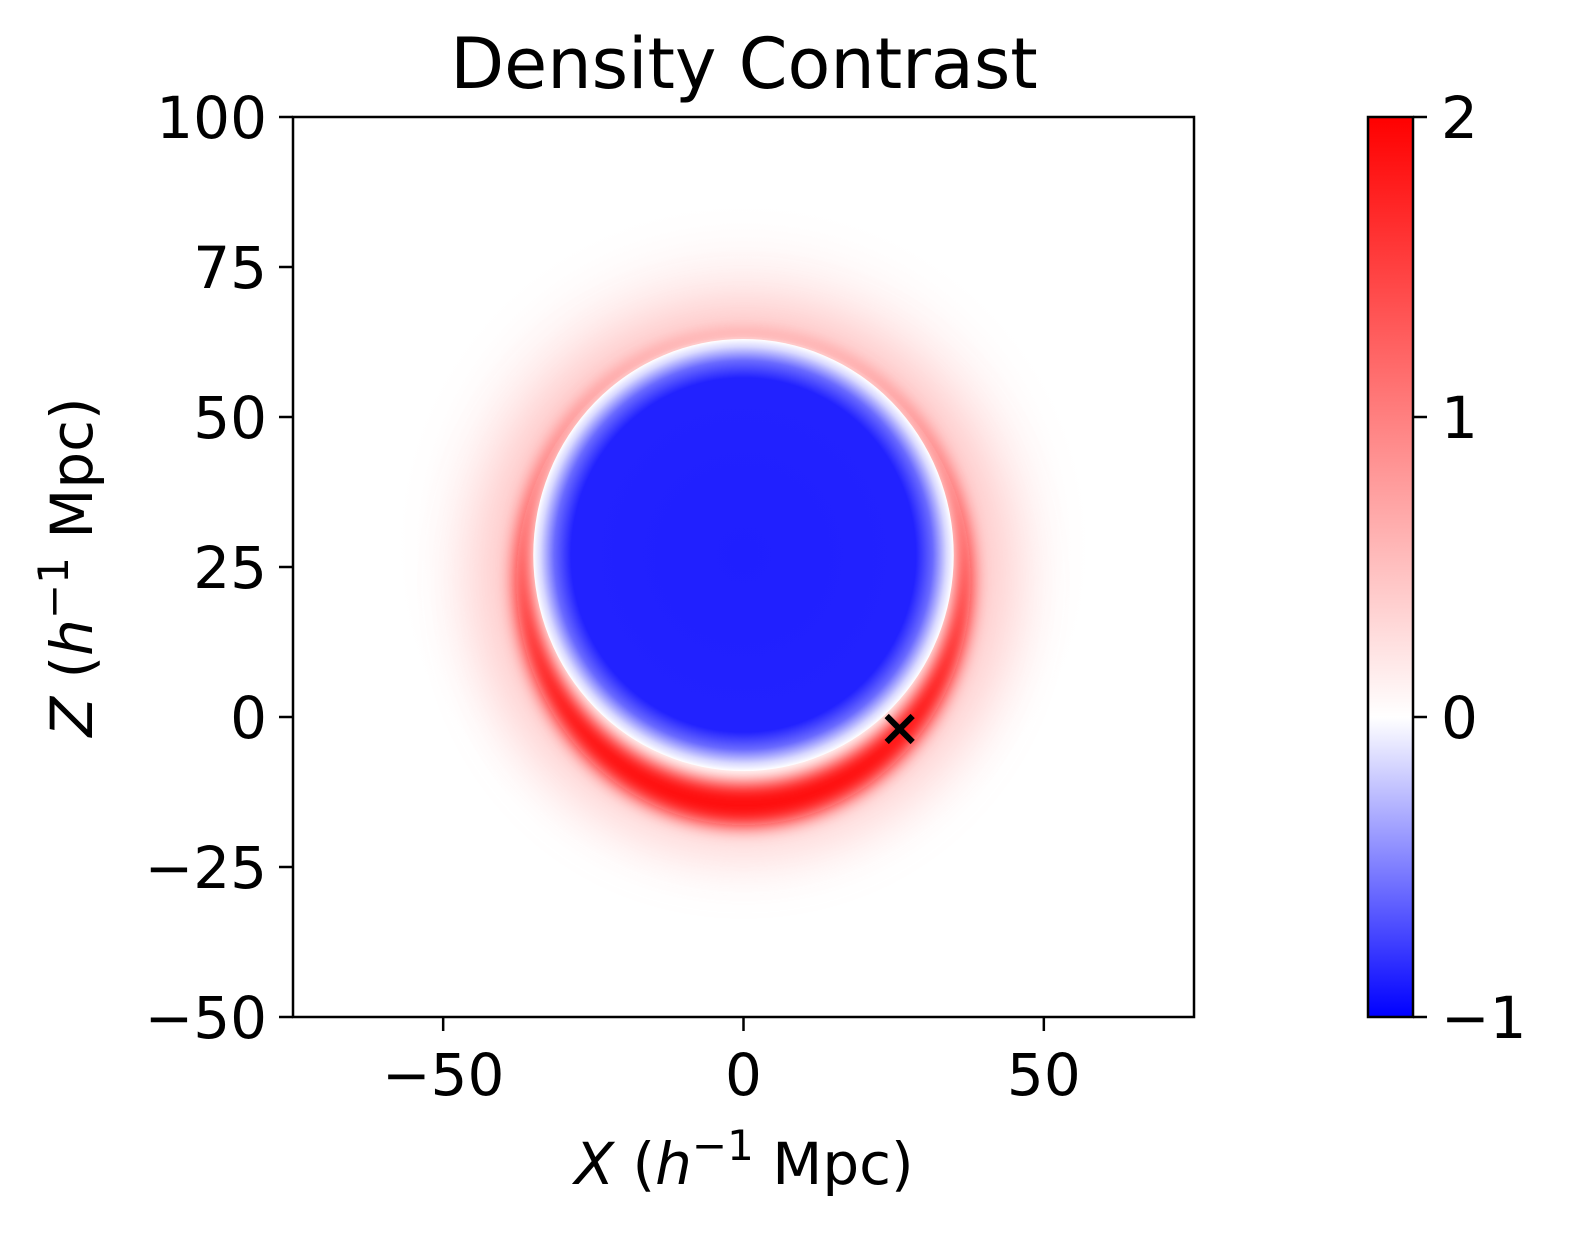 Image resolution: width=1577 pixels, height=1239 pixels. I want to click on x-axis-title: X (h−1 Mpc), so click(742, 1159).